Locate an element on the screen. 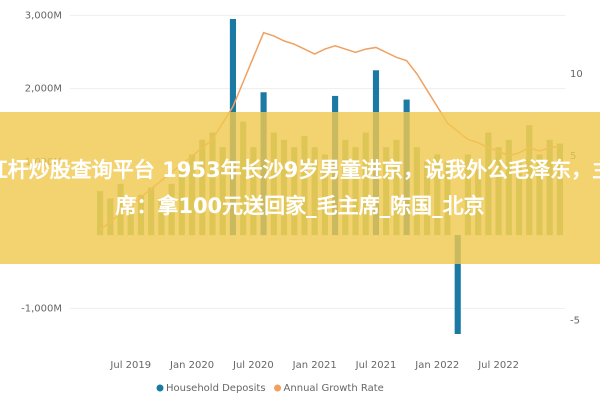 The image size is (600, 400). x-tick-label: Jul 2019 is located at coordinates (130, 365).